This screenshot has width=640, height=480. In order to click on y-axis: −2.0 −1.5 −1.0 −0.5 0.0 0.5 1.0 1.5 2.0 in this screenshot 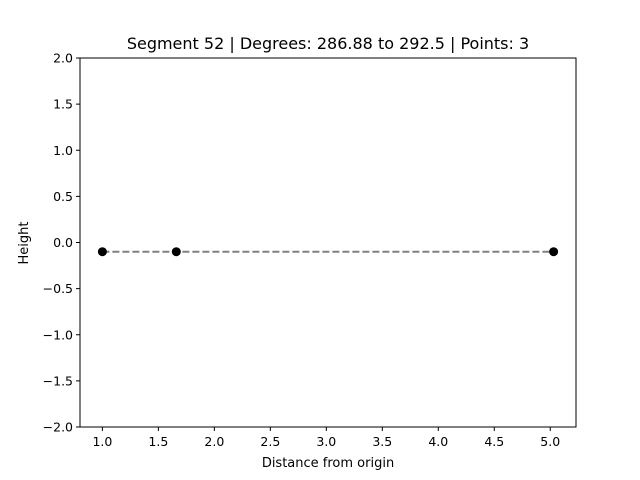, I will do `click(61, 243)`.